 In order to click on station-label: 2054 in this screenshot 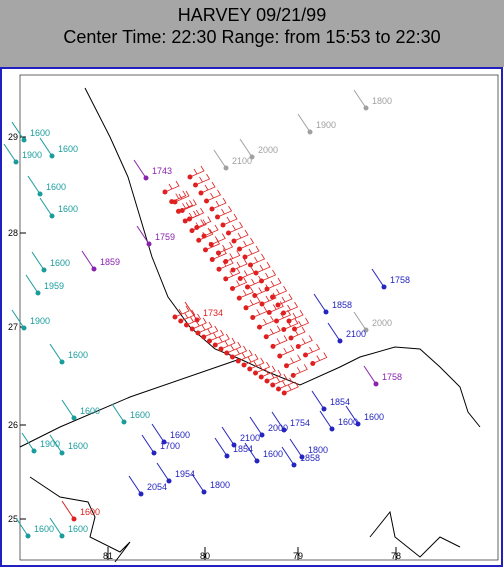, I will do `click(157, 487)`.